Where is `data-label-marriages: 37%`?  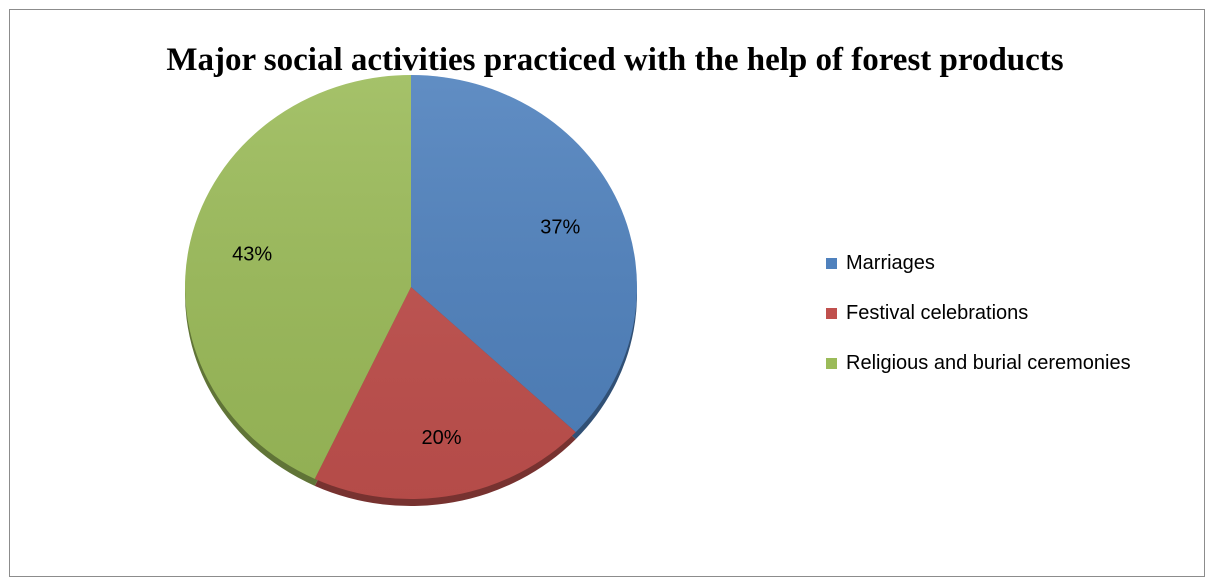
data-label-marriages: 37% is located at coordinates (560, 227).